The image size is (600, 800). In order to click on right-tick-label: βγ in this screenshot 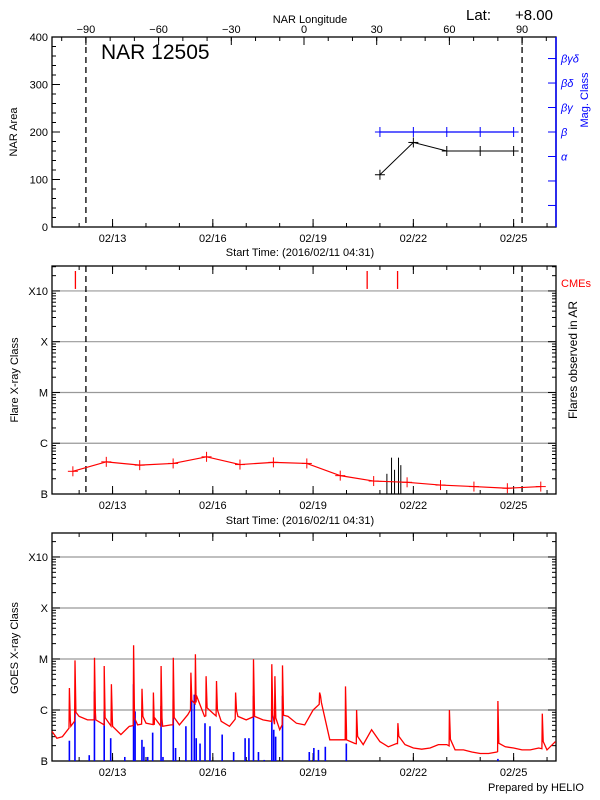, I will do `click(567, 109)`.